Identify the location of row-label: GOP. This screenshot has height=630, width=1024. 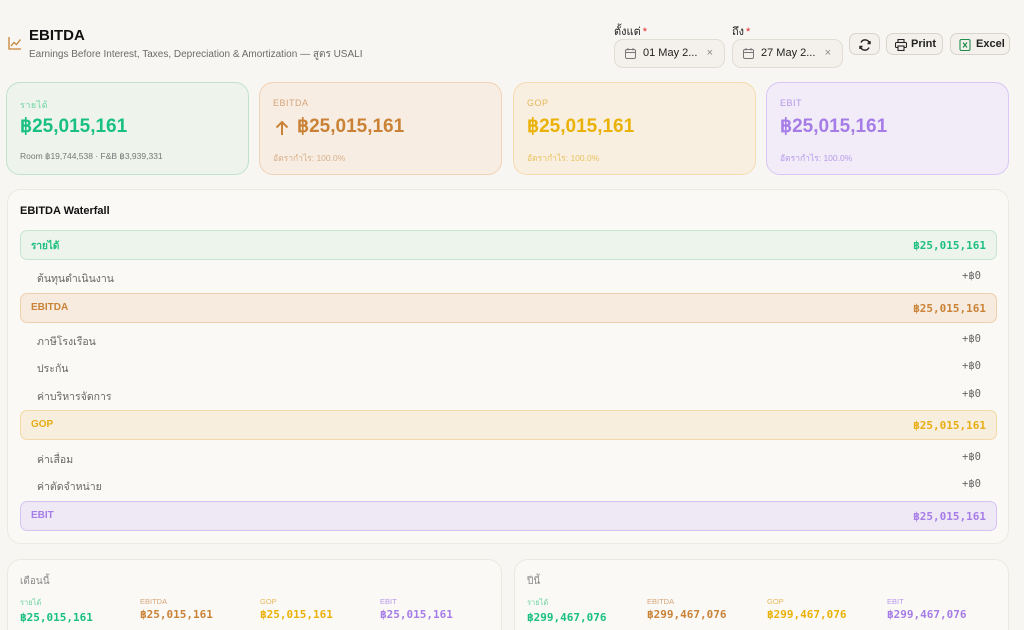
(42, 424).